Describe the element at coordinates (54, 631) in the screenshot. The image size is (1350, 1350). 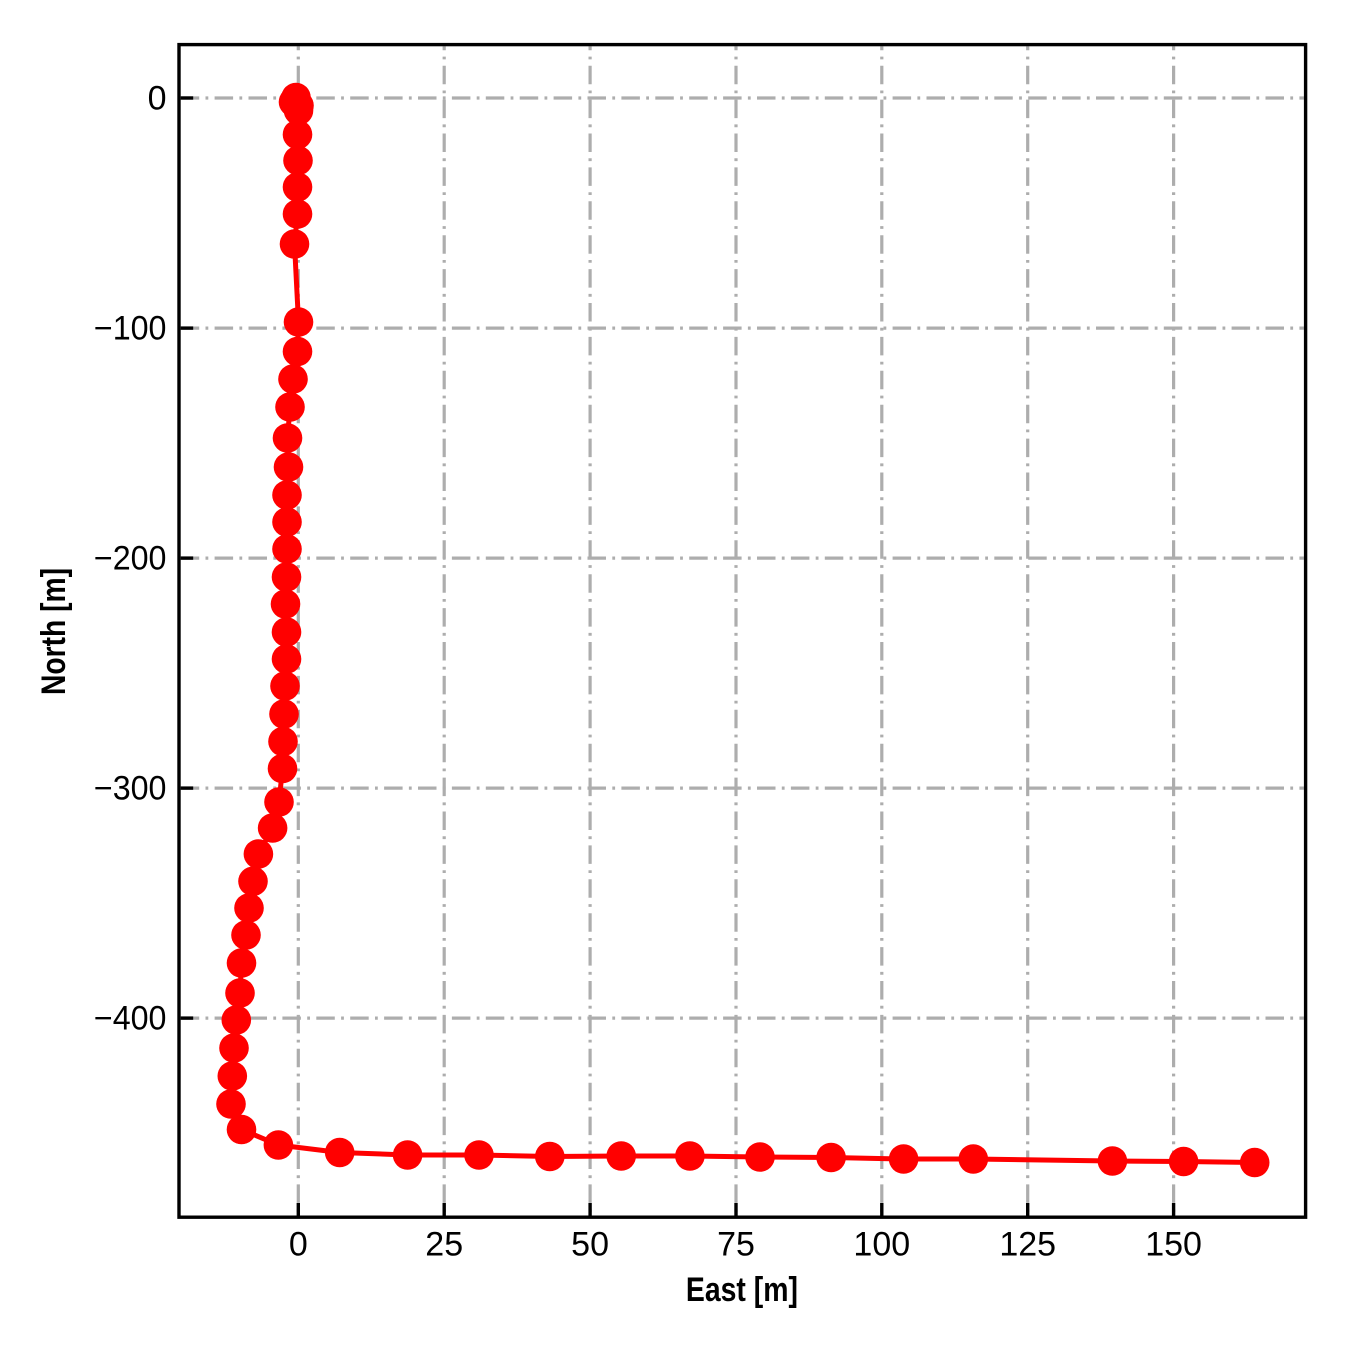
I see `svg-text: North [m]` at that location.